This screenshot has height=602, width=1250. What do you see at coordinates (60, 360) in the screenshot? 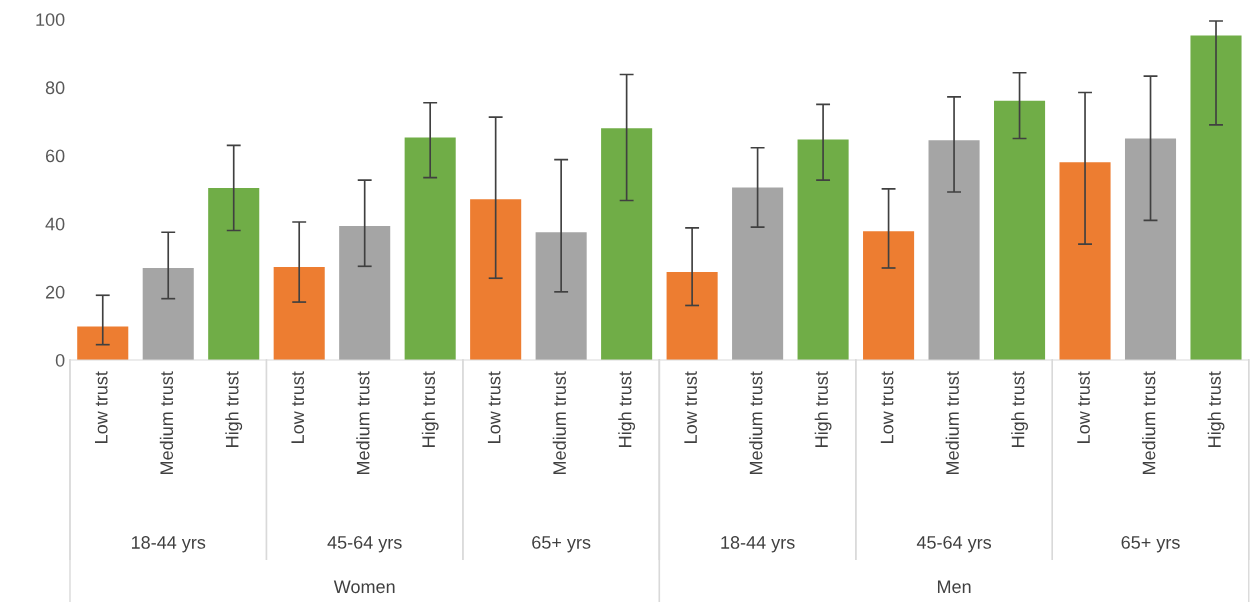
I see `y-tick-label: 0` at bounding box center [60, 360].